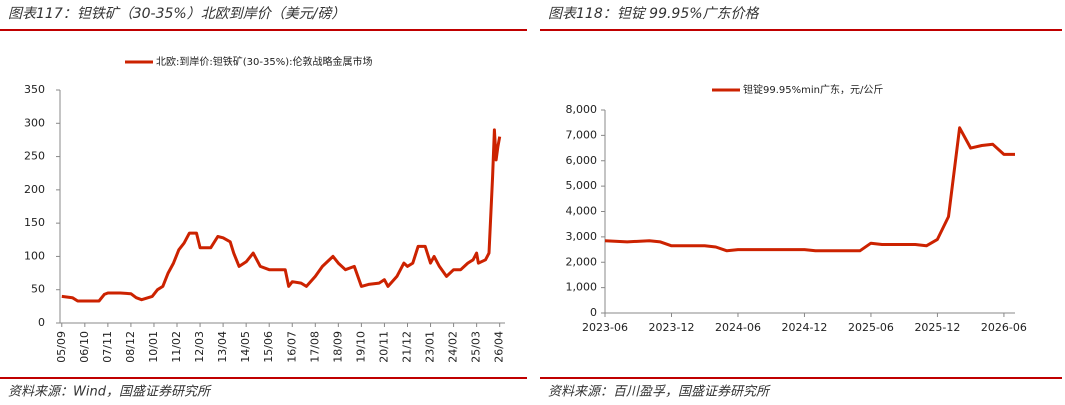  What do you see at coordinates (1004, 327) in the screenshot?
I see `x-tick-label: 2026-06` at bounding box center [1004, 327].